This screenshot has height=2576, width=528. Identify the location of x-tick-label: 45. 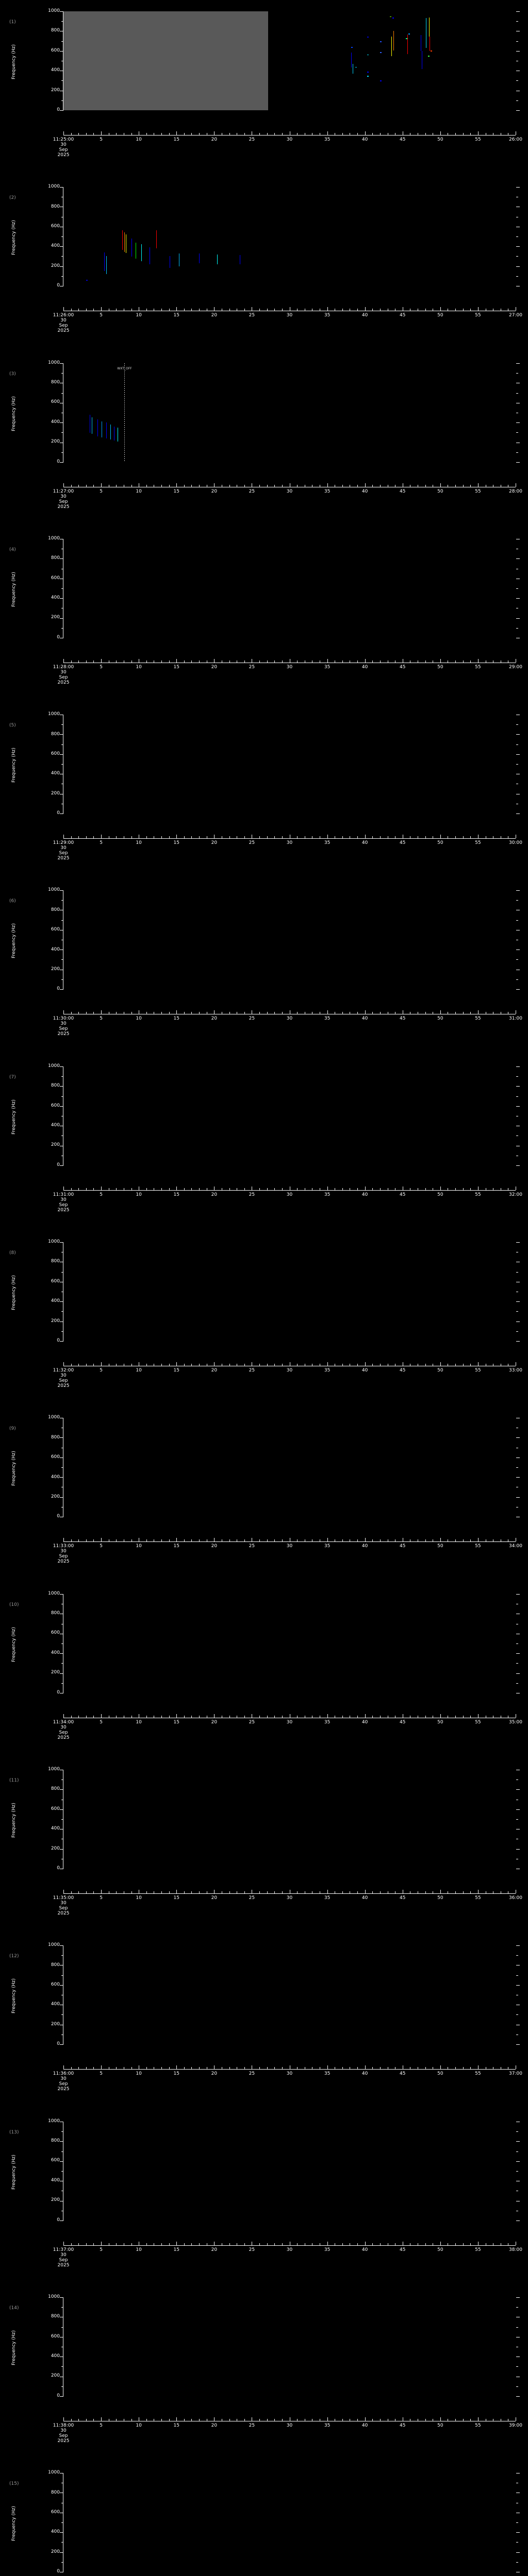
(403, 2249).